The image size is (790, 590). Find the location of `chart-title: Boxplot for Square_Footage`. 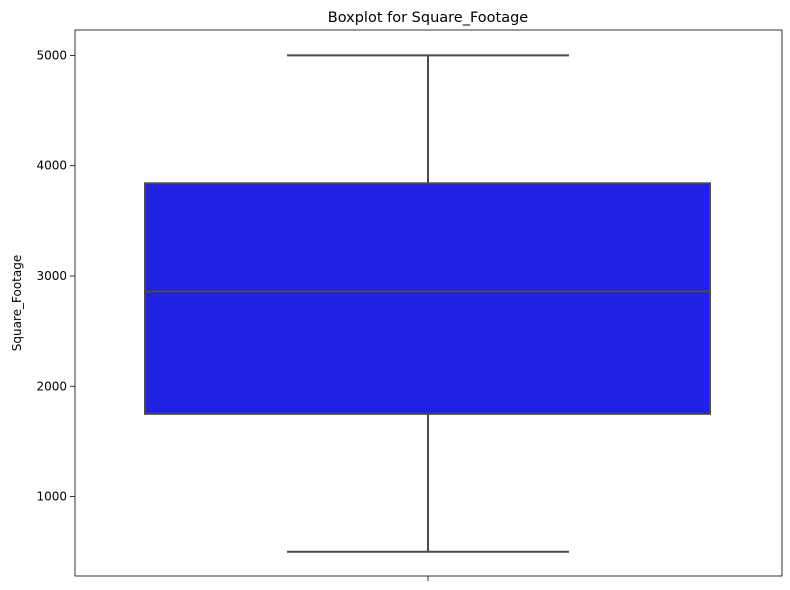

chart-title: Boxplot for Square_Footage is located at coordinates (428, 18).